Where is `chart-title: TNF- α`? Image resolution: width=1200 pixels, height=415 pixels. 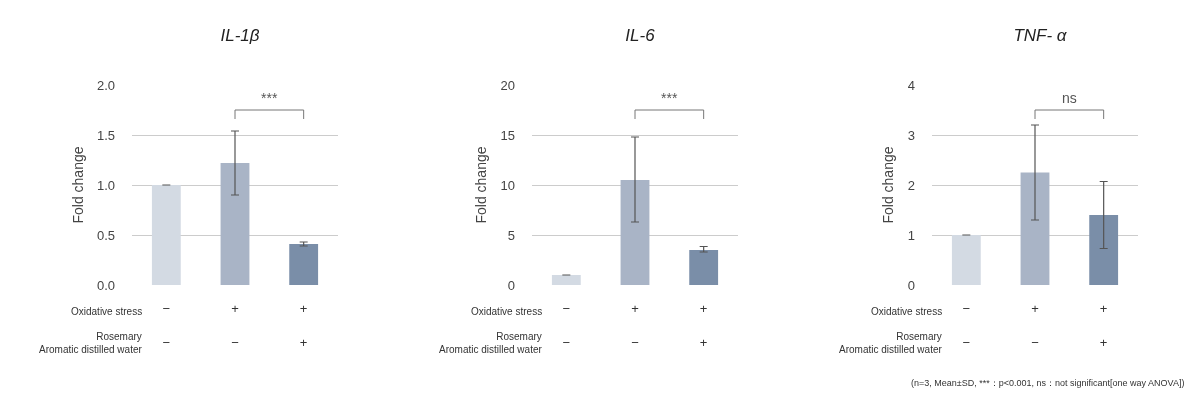
chart-title: TNF- α is located at coordinates (1040, 35).